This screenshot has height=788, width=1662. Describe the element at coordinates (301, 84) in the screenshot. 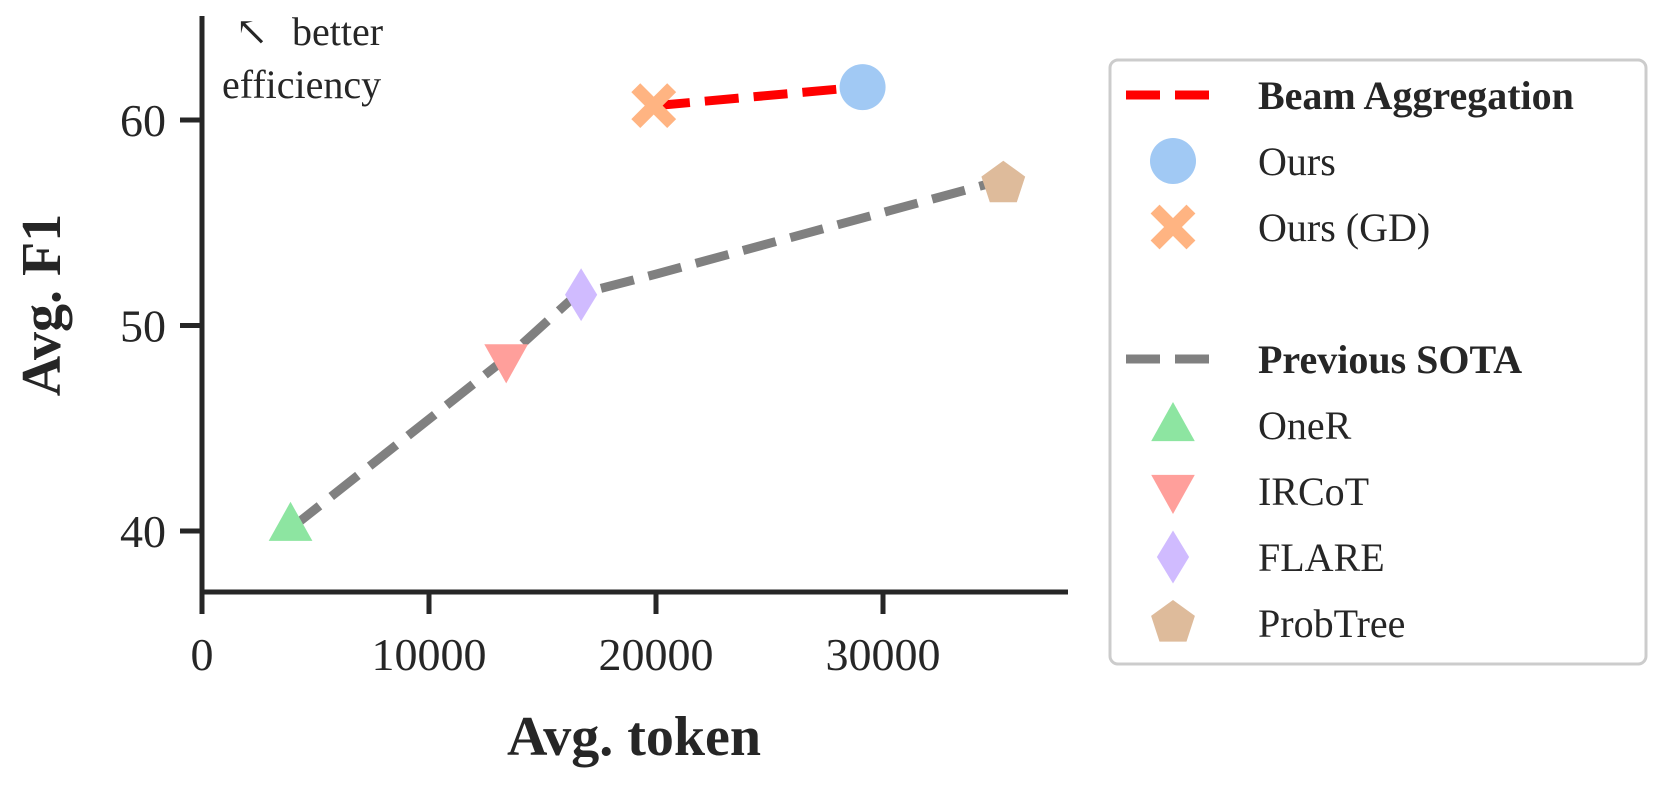

I see `annotation-line2: efficiency` at that location.